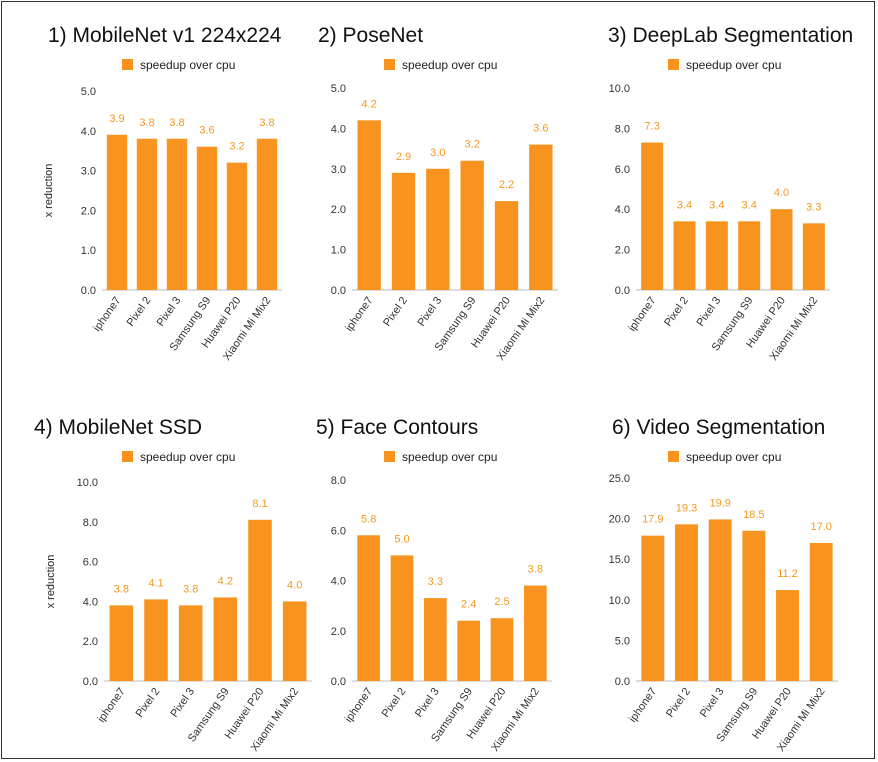  What do you see at coordinates (338, 170) in the screenshot?
I see `y-tick-label: 3.0` at bounding box center [338, 170].